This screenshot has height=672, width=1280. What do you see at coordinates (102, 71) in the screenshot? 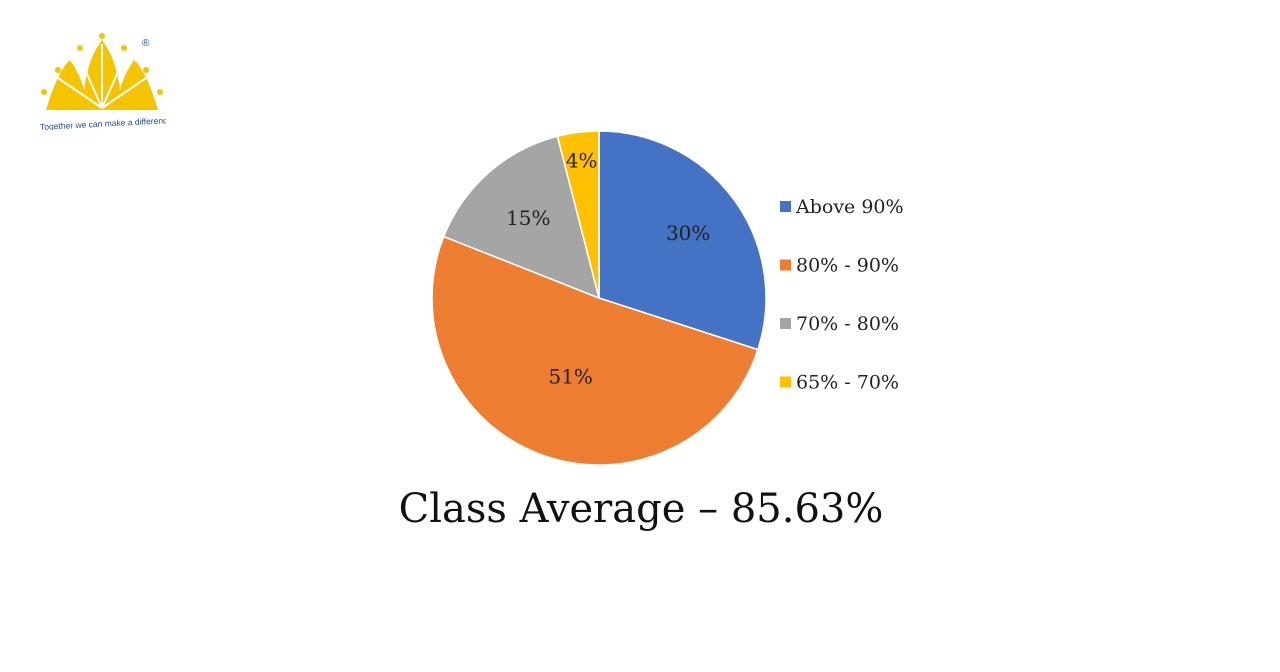
I see `sunburst-icon` at bounding box center [102, 71].